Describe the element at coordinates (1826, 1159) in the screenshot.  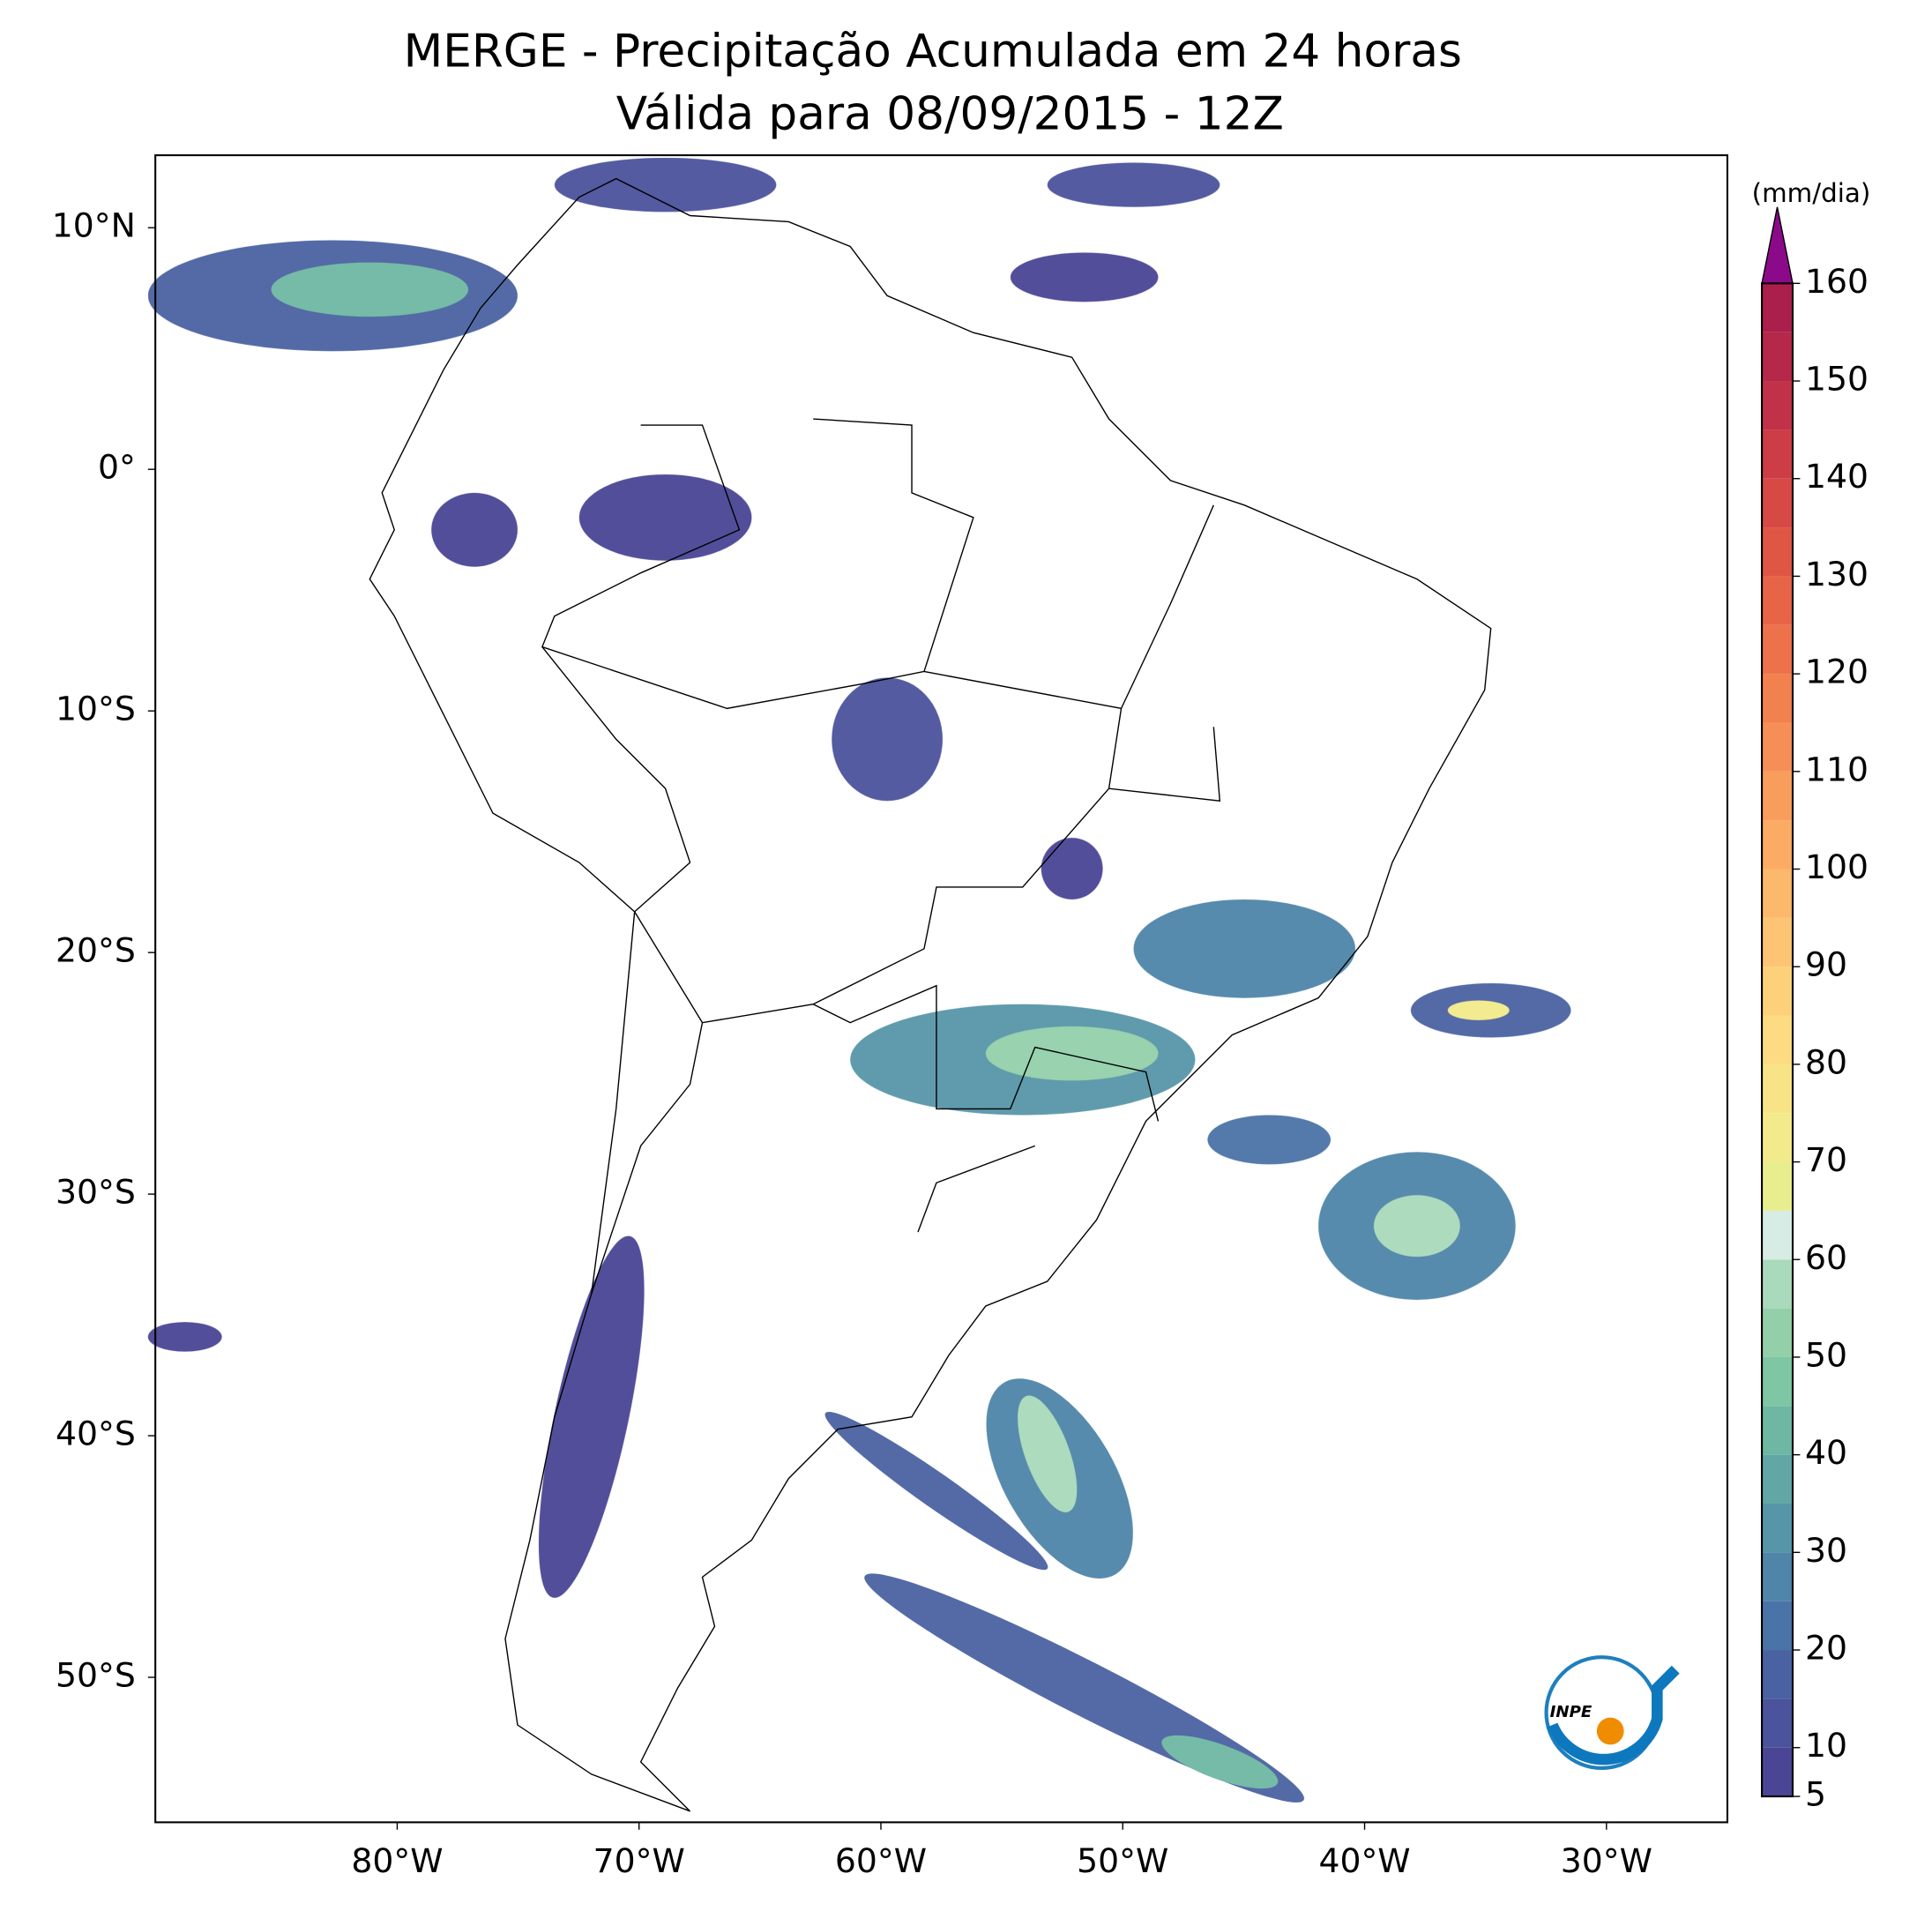
I see `colorbar-tick-label: 70` at that location.